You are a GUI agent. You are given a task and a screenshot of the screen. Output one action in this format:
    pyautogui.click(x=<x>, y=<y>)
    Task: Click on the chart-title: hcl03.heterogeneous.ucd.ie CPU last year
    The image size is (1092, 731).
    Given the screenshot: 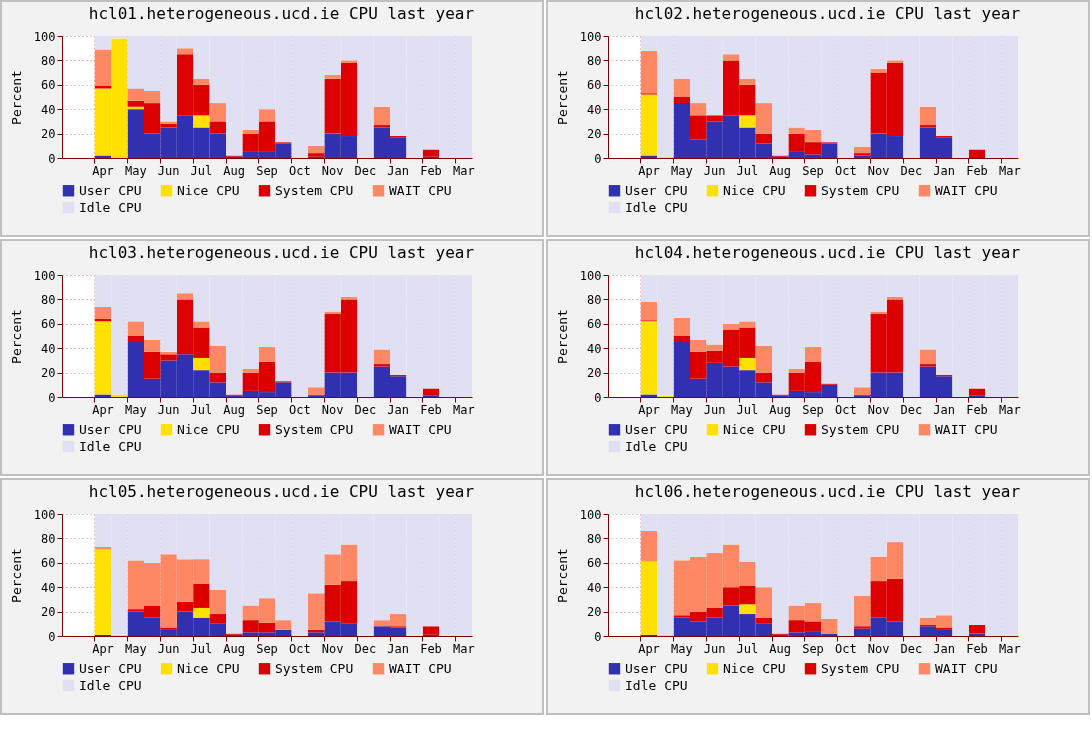 What is the action you would take?
    pyautogui.click(x=281, y=252)
    